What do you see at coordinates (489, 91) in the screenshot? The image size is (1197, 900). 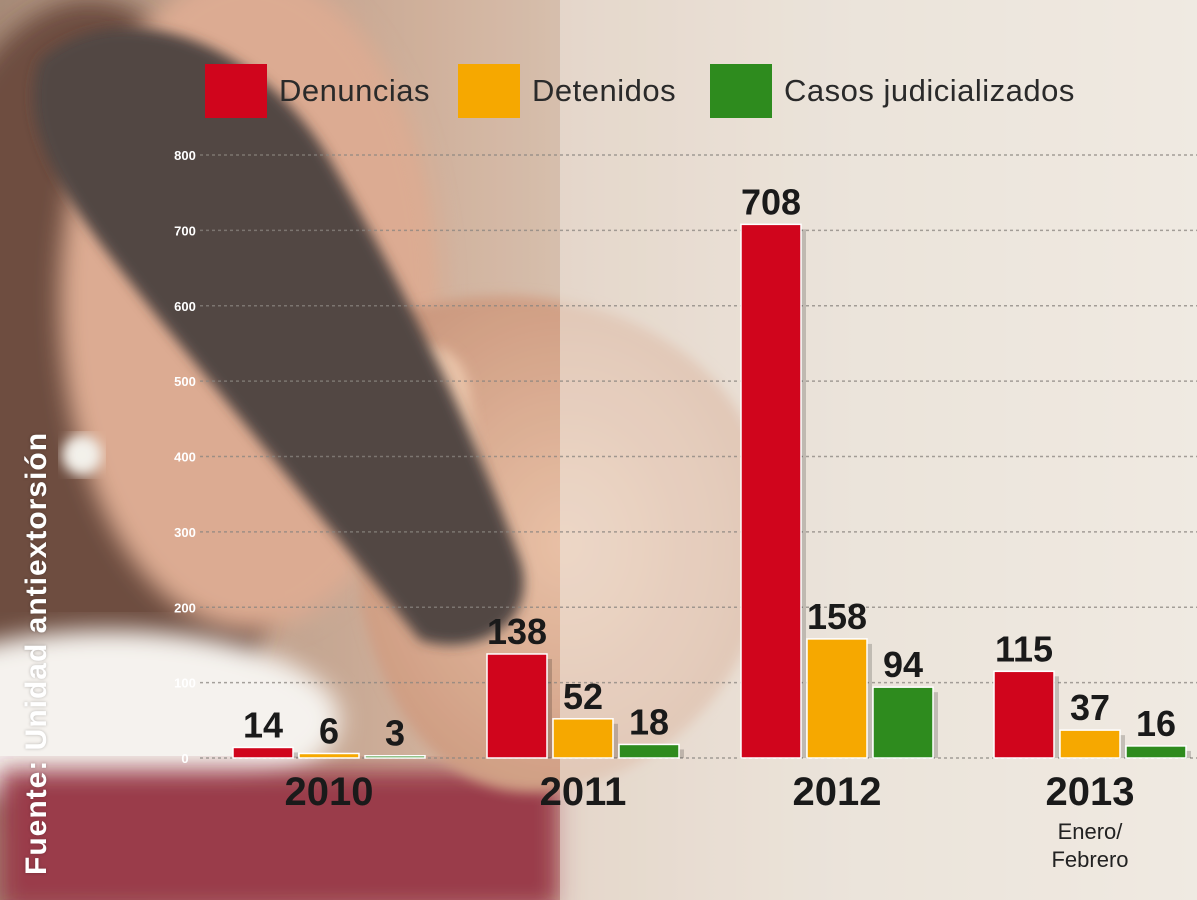 I see `legend-swatch-detenidos` at bounding box center [489, 91].